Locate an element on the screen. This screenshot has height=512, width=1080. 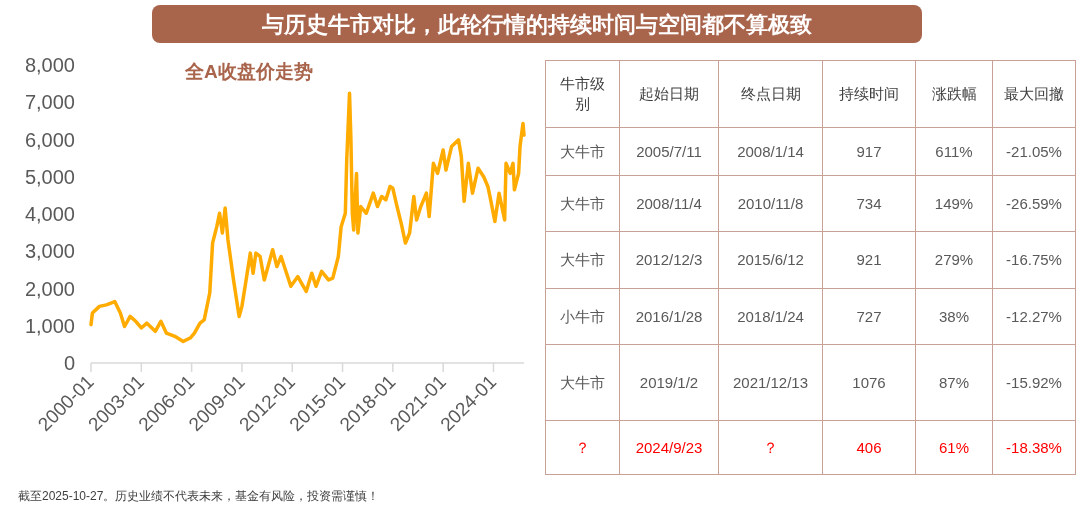
text: 727 is located at coordinates (869, 316).